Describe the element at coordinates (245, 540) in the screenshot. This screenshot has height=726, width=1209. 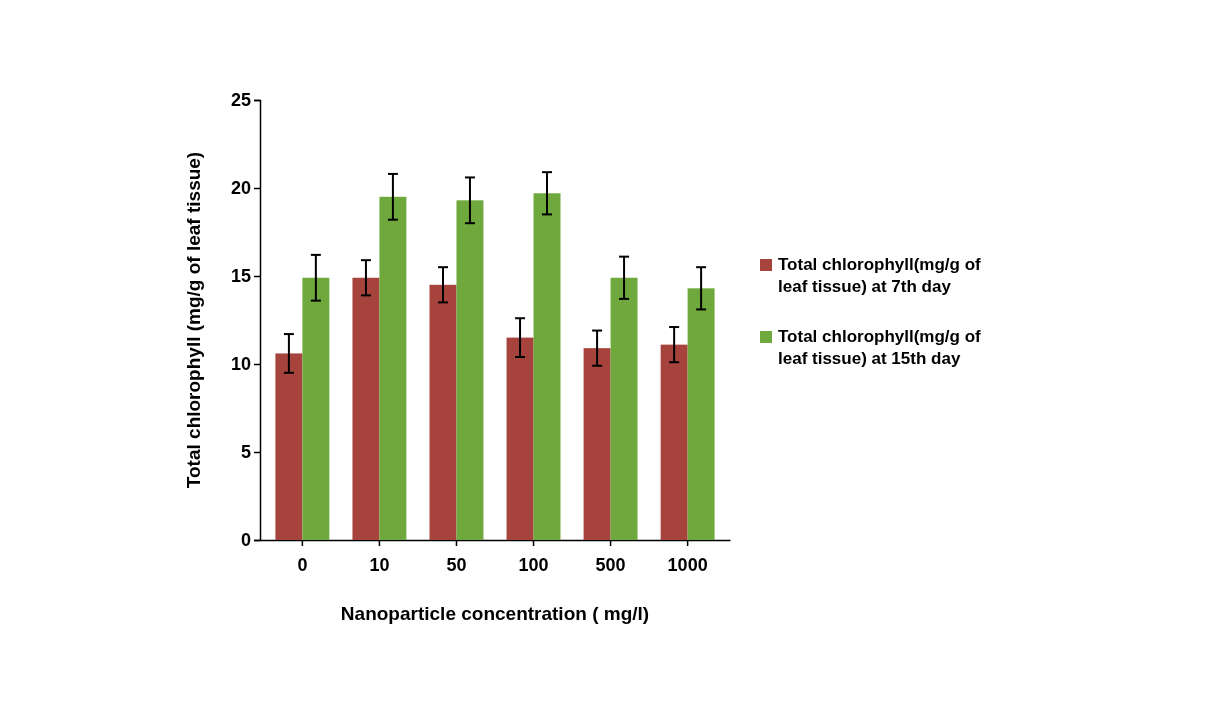
I see `y-tick-label: 0` at that location.